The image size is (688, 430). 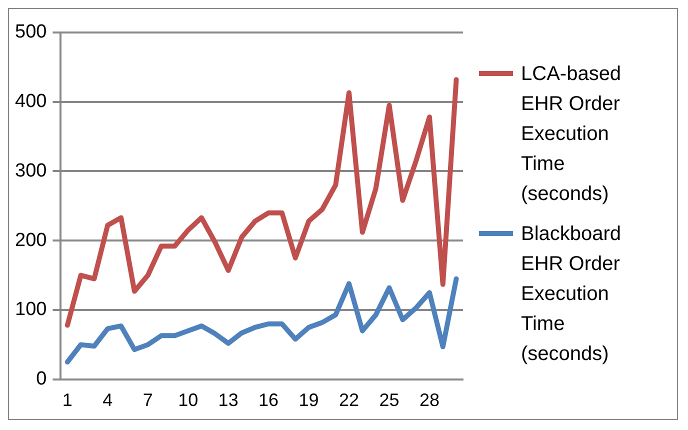 I want to click on y-tick-label: 400, so click(x=31, y=101).